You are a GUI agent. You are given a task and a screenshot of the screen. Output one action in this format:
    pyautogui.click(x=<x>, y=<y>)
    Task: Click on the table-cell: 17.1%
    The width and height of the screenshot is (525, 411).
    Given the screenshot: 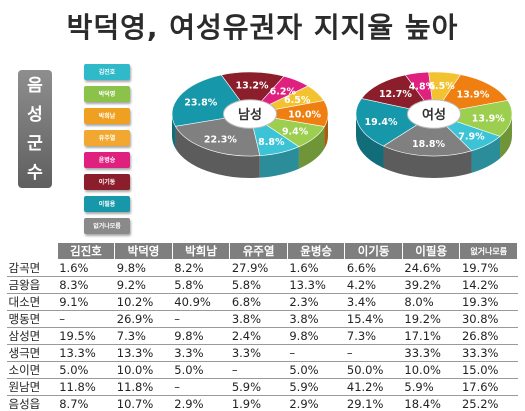 What is the action you would take?
    pyautogui.click(x=431, y=336)
    